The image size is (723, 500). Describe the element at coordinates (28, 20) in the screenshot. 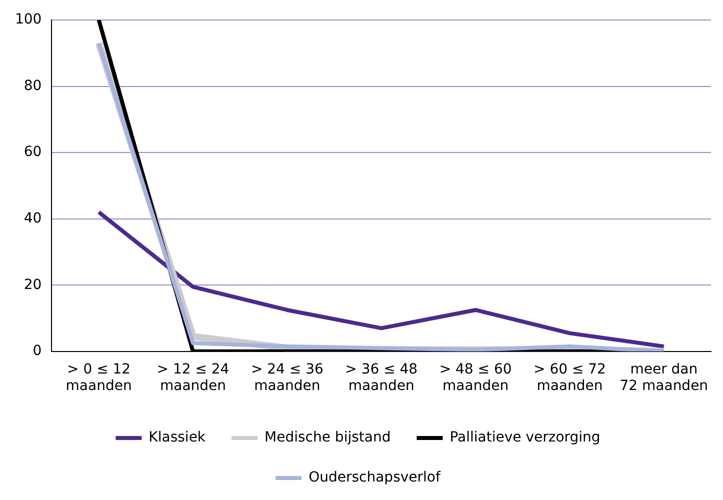

I see `y-tick-label: 100` at that location.